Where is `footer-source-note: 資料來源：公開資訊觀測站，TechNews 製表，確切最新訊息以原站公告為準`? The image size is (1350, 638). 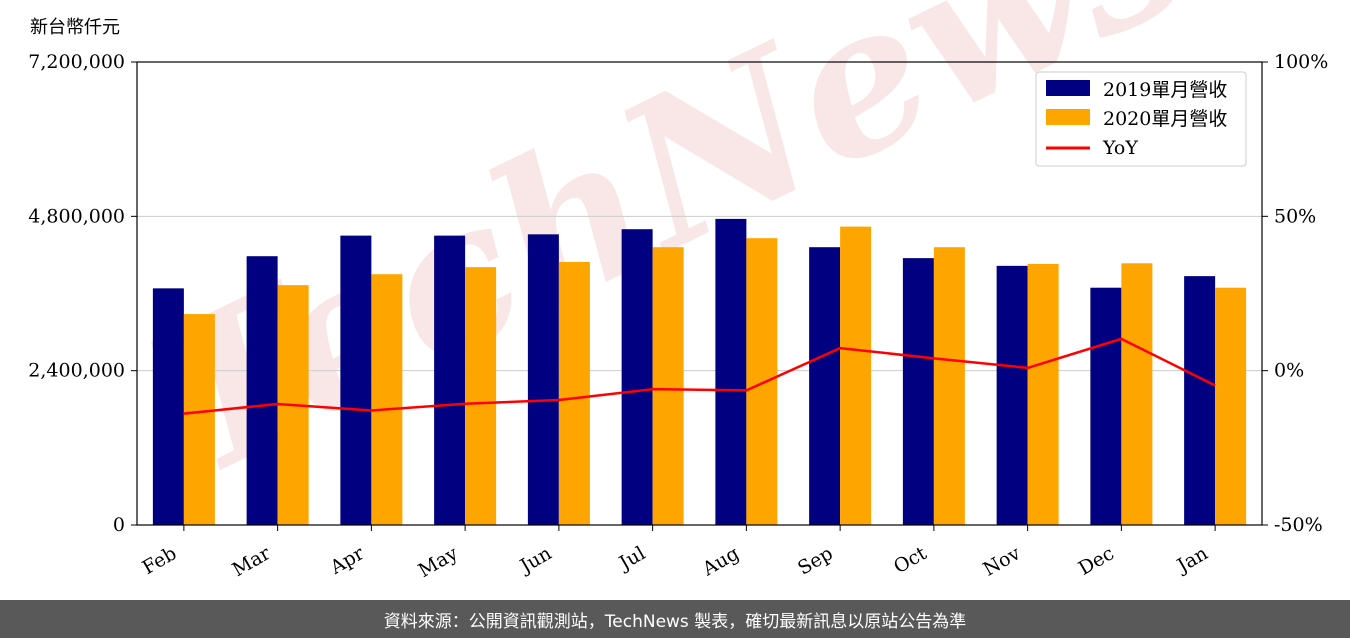
footer-source-note: 資料來源：公開資訊觀測站，TechNews 製表，確切最新訊息以原站公告為準 is located at coordinates (675, 619).